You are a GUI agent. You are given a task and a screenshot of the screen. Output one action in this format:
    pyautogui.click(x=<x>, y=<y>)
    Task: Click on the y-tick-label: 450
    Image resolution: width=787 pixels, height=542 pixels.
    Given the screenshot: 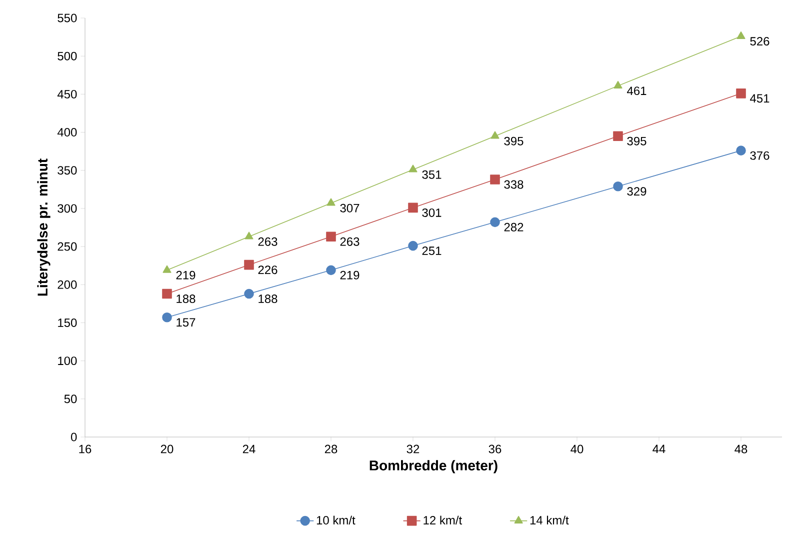 What is the action you would take?
    pyautogui.click(x=67, y=94)
    